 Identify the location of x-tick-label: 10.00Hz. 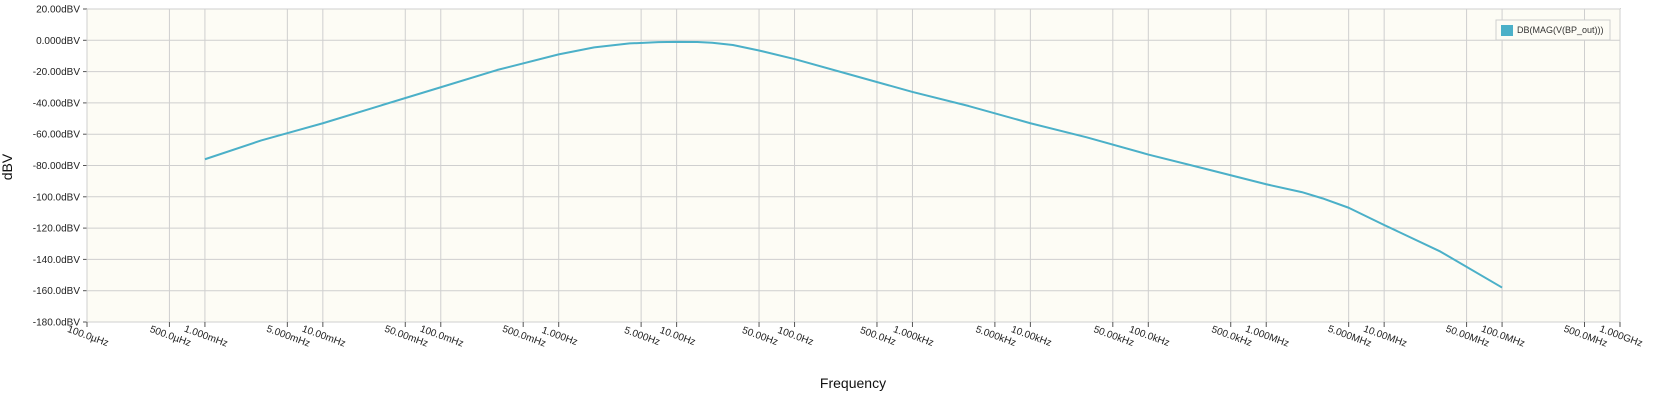
(677, 336).